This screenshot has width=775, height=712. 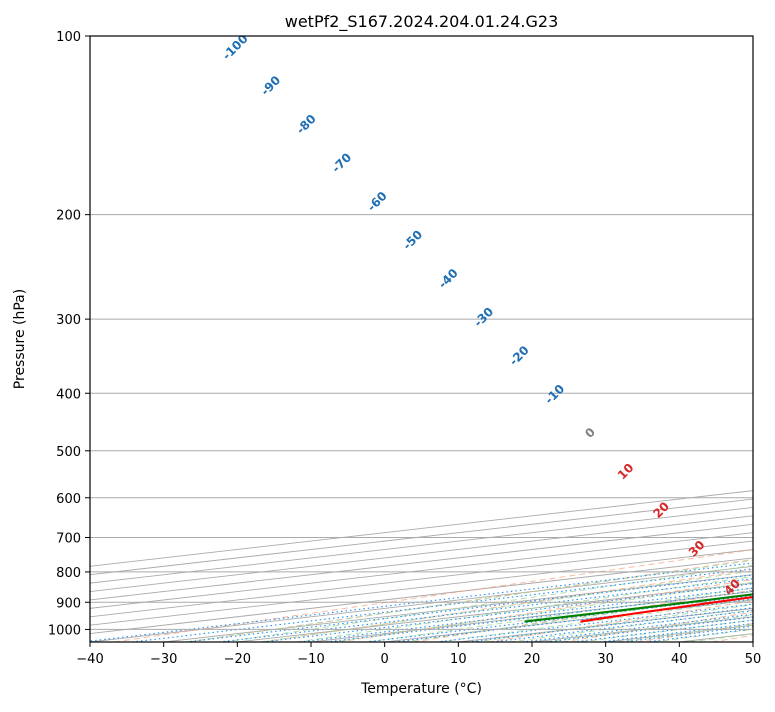 I want to click on dry-adiabat-label: -10, so click(x=554, y=394).